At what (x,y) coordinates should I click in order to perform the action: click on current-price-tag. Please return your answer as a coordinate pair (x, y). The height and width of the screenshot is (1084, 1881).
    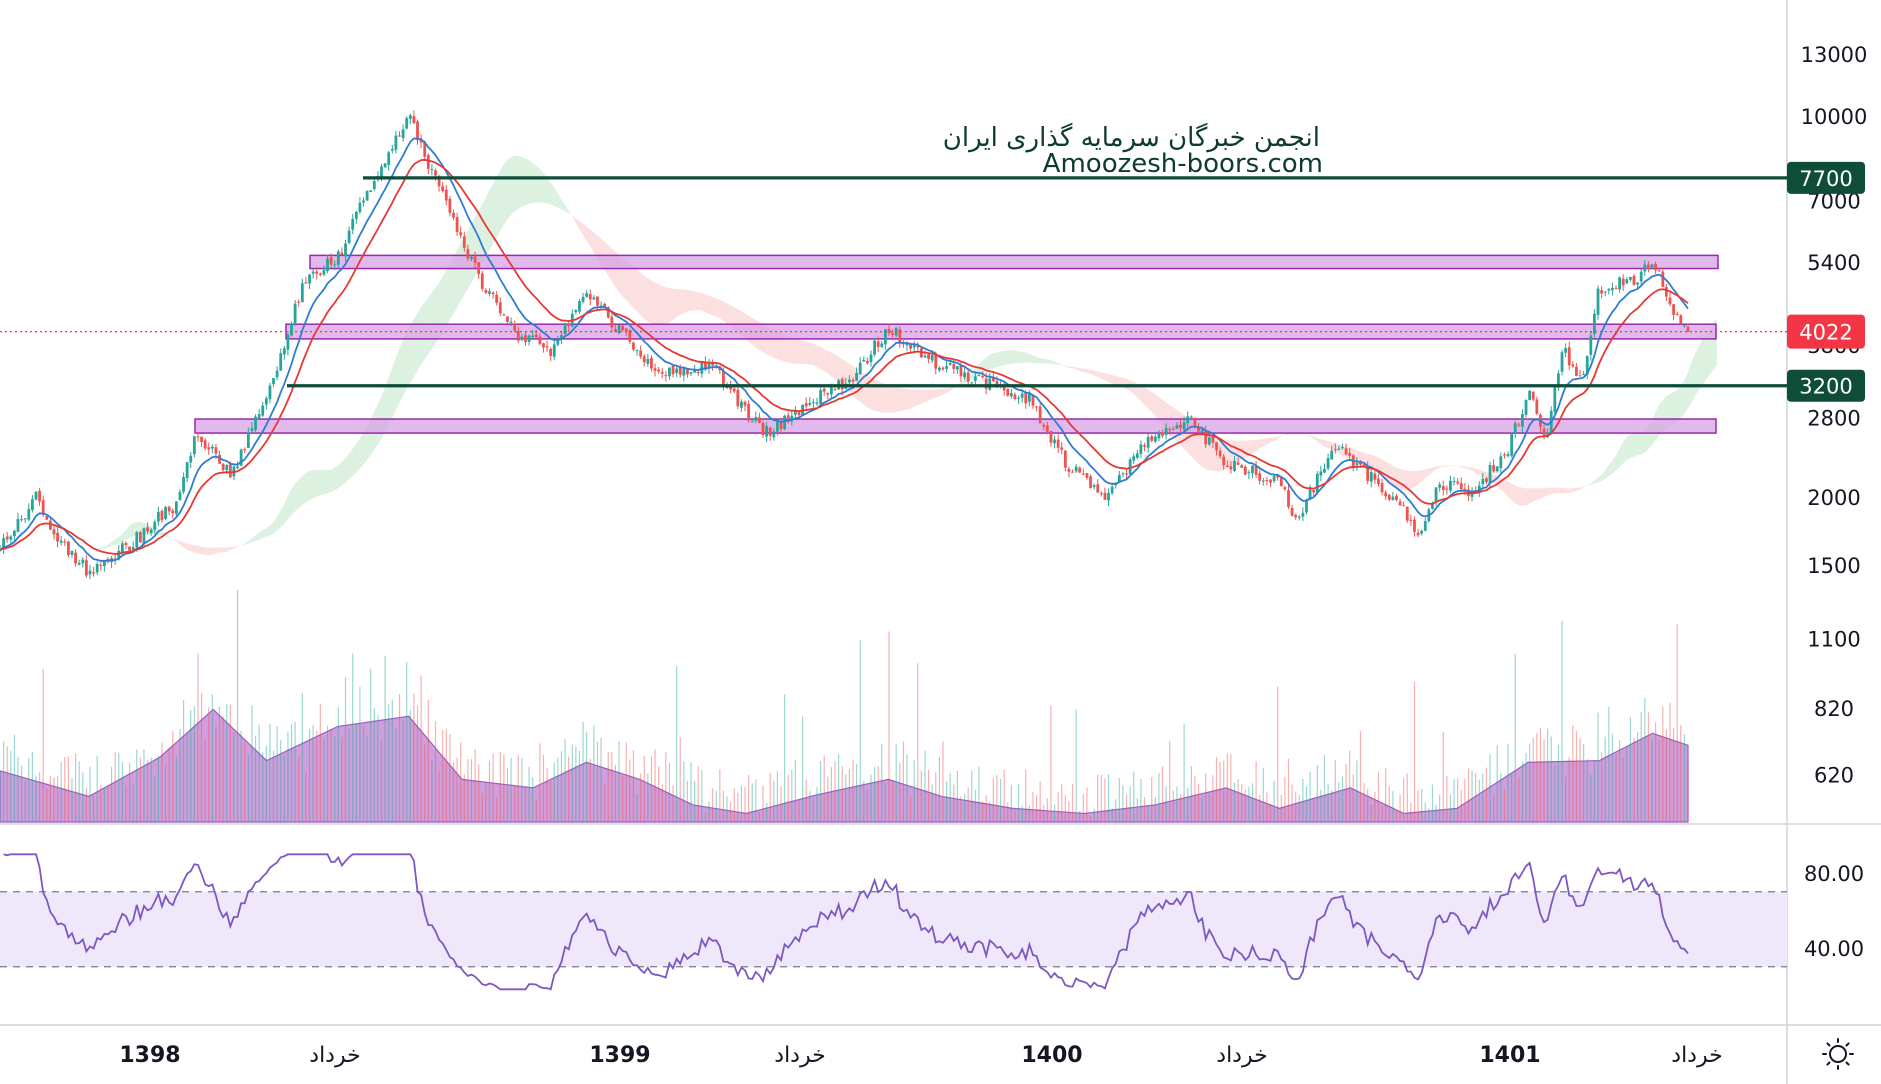
    Looking at the image, I should click on (1826, 331).